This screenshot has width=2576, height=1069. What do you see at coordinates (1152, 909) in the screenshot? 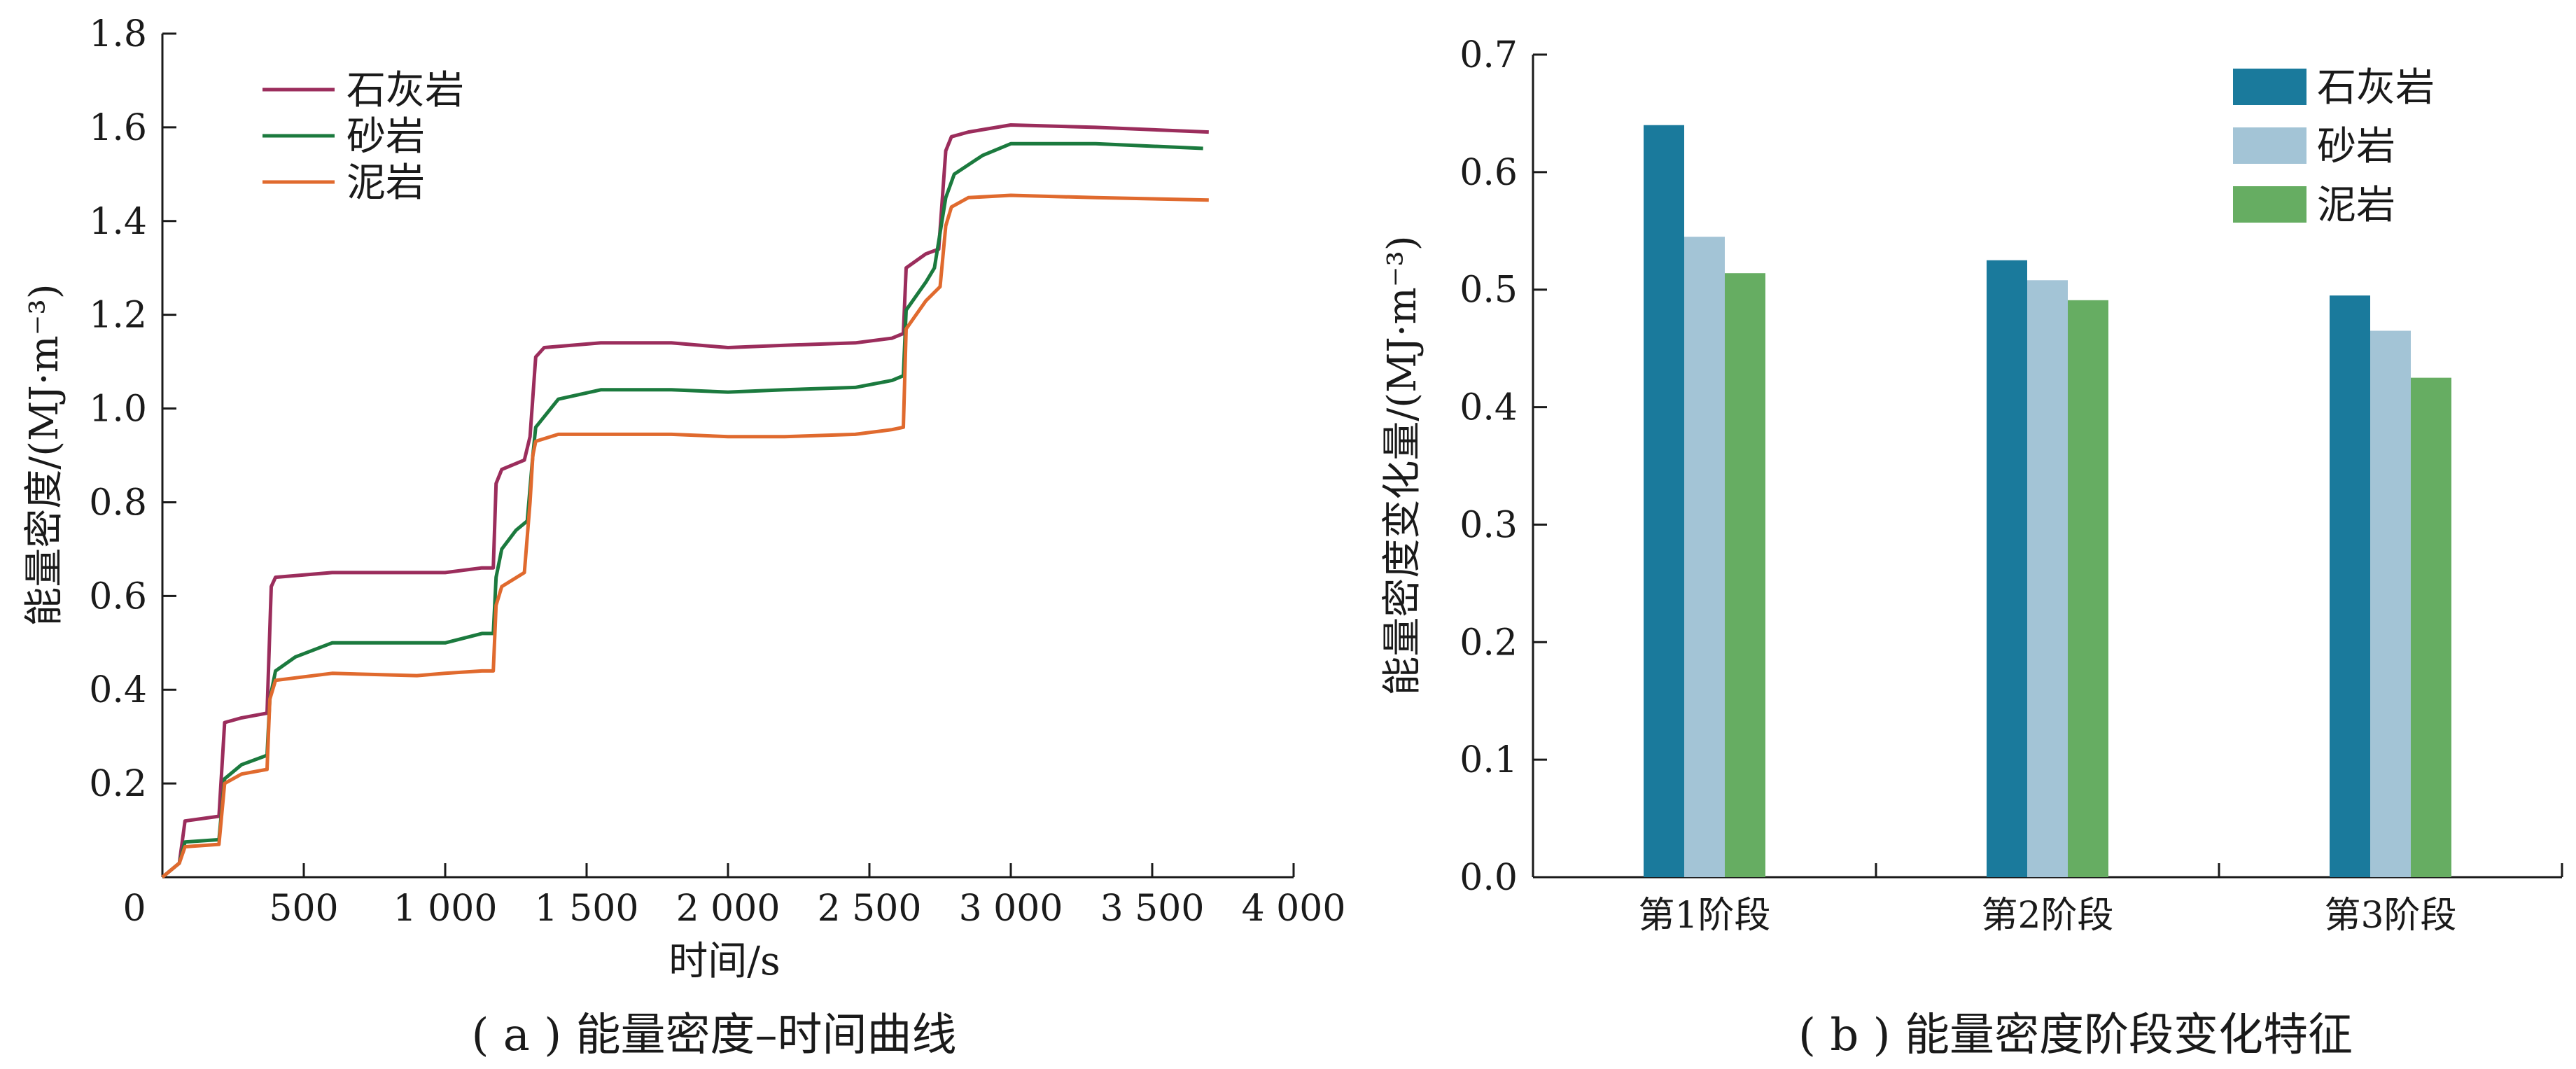
I see `x-tick-label: 3 500` at bounding box center [1152, 909].